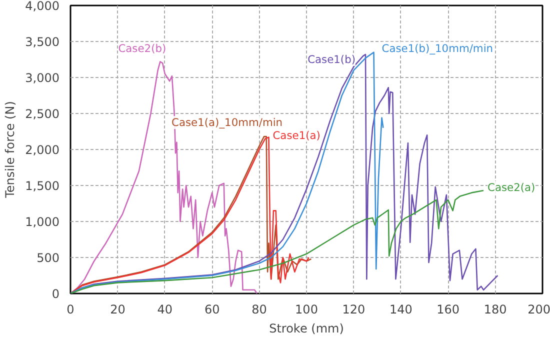 Image resolution: width=550 pixels, height=338 pixels. Describe the element at coordinates (332, 59) in the screenshot. I see `series-label: Case1(b)` at that location.